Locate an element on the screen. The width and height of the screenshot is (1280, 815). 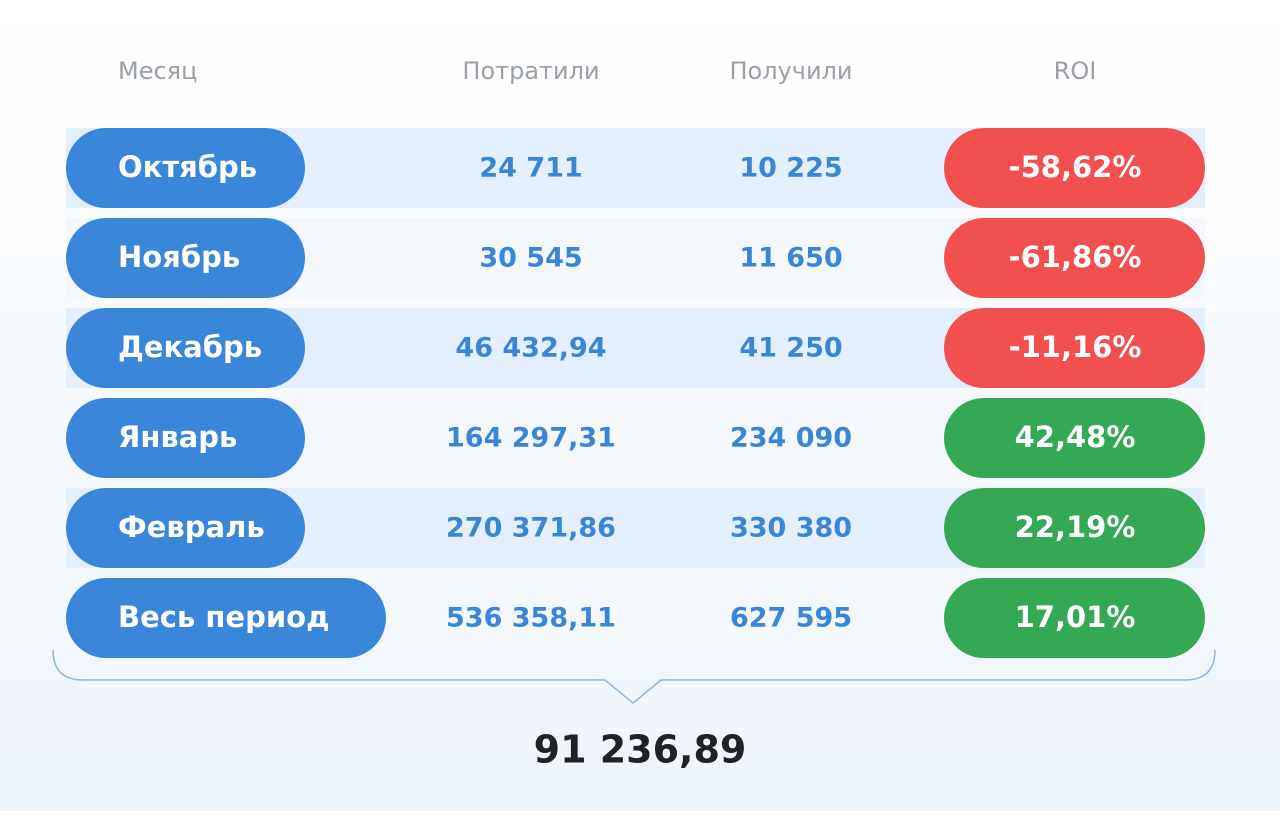
month: Февраль is located at coordinates (191, 527).